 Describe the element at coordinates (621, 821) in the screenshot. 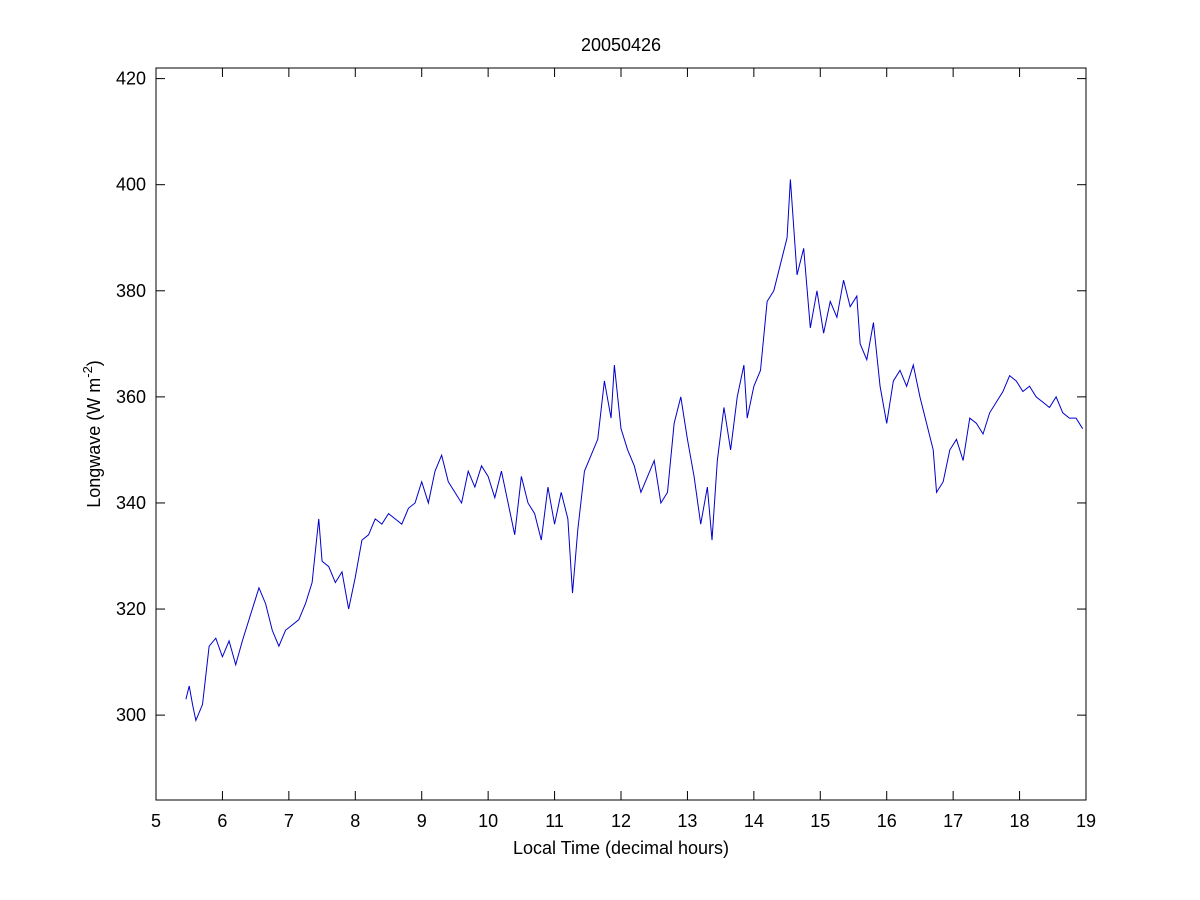

I see `x-tick-label: 12` at that location.